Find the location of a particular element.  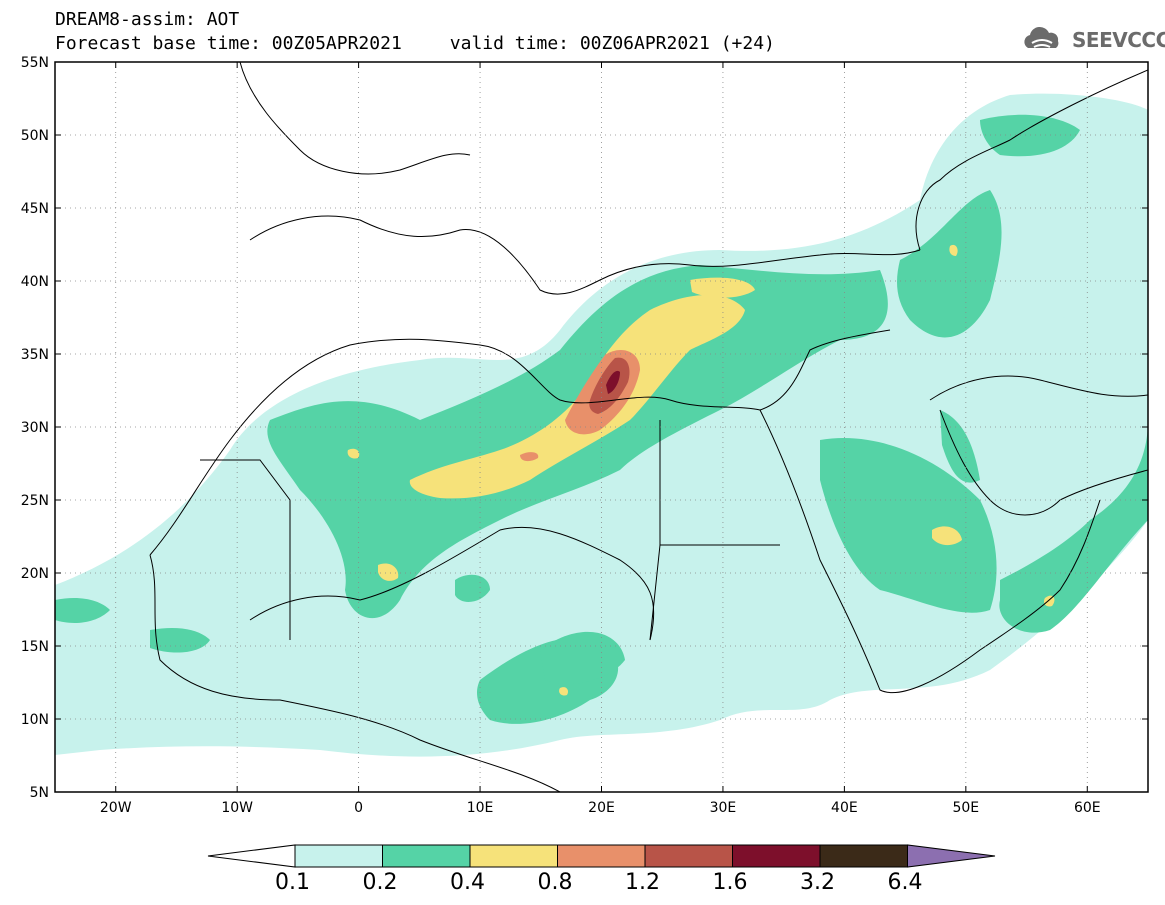

lat-tick-label: 20N is located at coordinates (35, 574).